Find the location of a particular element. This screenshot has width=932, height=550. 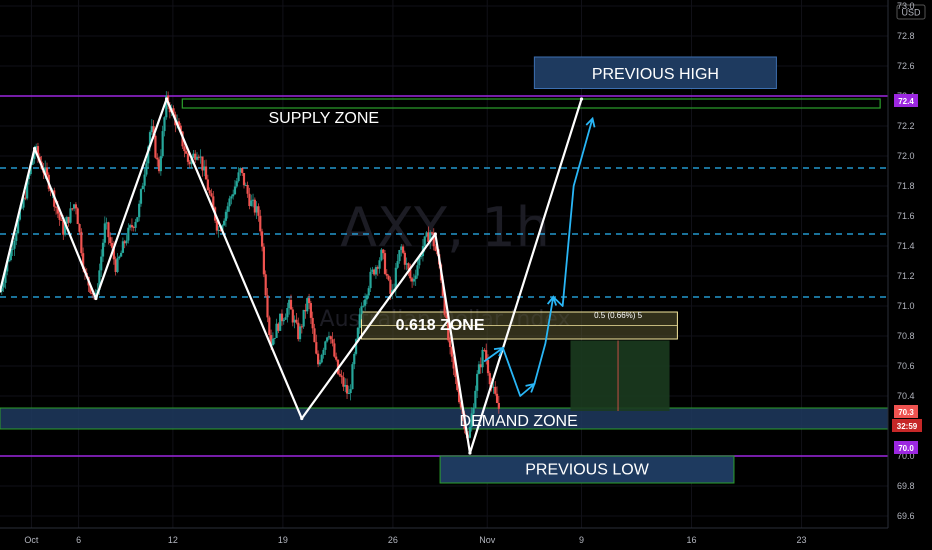

x-tick-label: 26 is located at coordinates (393, 540).